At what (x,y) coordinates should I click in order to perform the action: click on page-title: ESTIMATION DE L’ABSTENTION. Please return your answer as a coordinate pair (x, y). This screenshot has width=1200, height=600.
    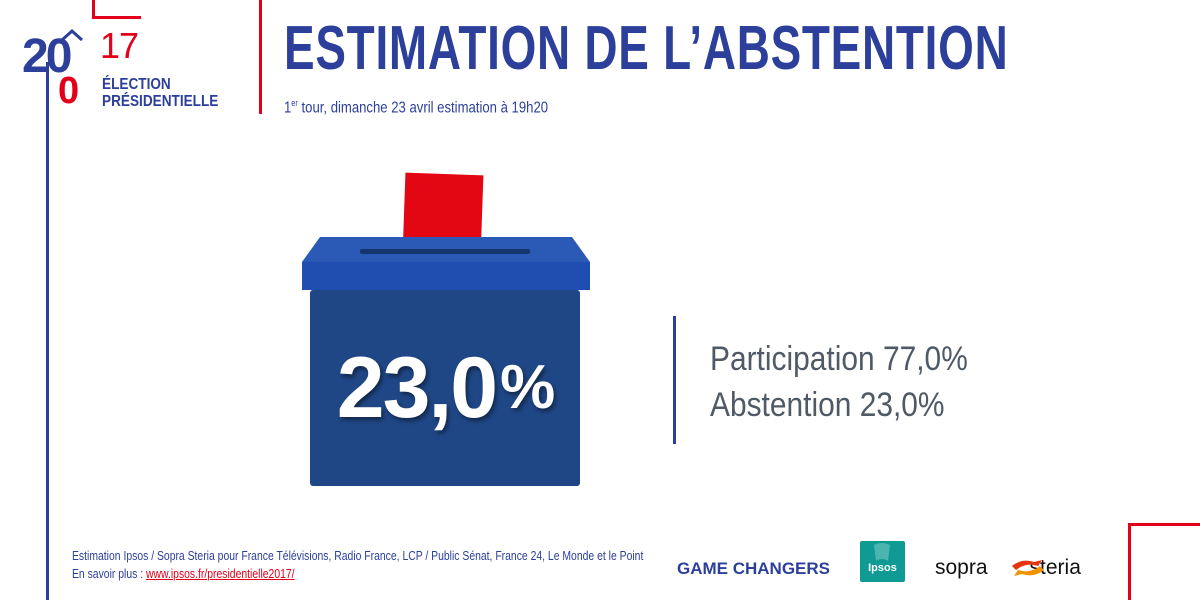
    Looking at the image, I should click on (646, 48).